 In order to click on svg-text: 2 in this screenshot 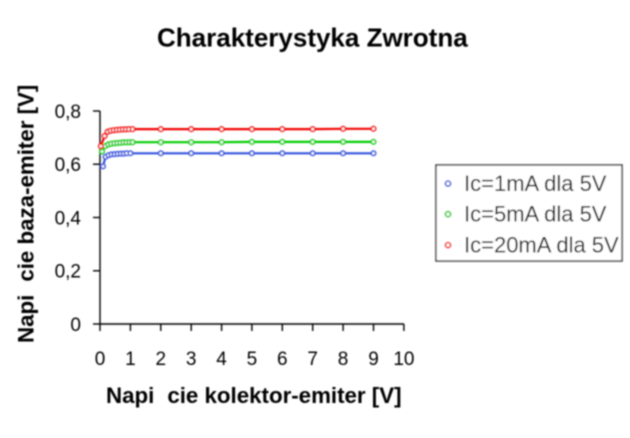, I will do `click(161, 359)`.